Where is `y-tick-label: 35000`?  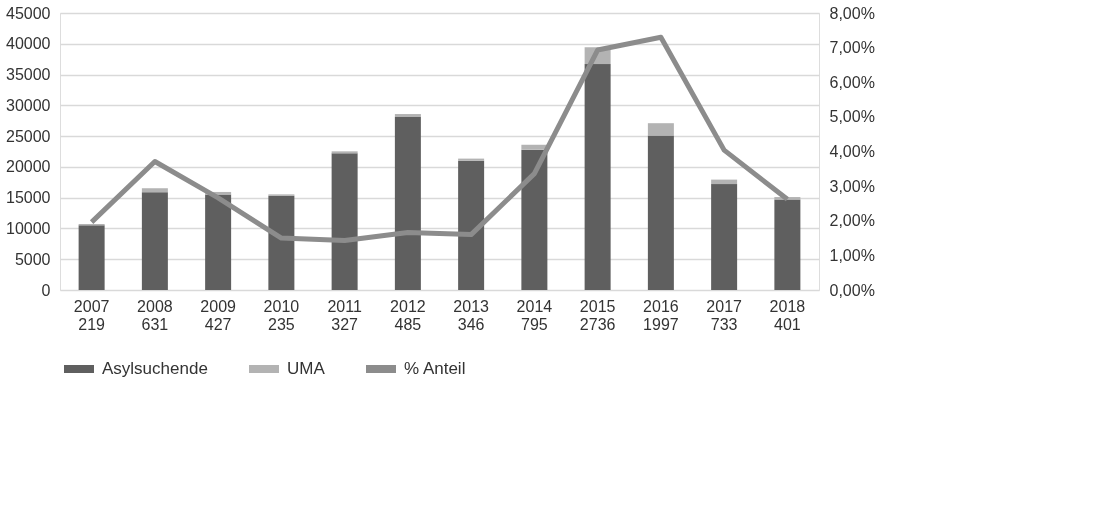 y-tick-label: 35000 is located at coordinates (28, 75).